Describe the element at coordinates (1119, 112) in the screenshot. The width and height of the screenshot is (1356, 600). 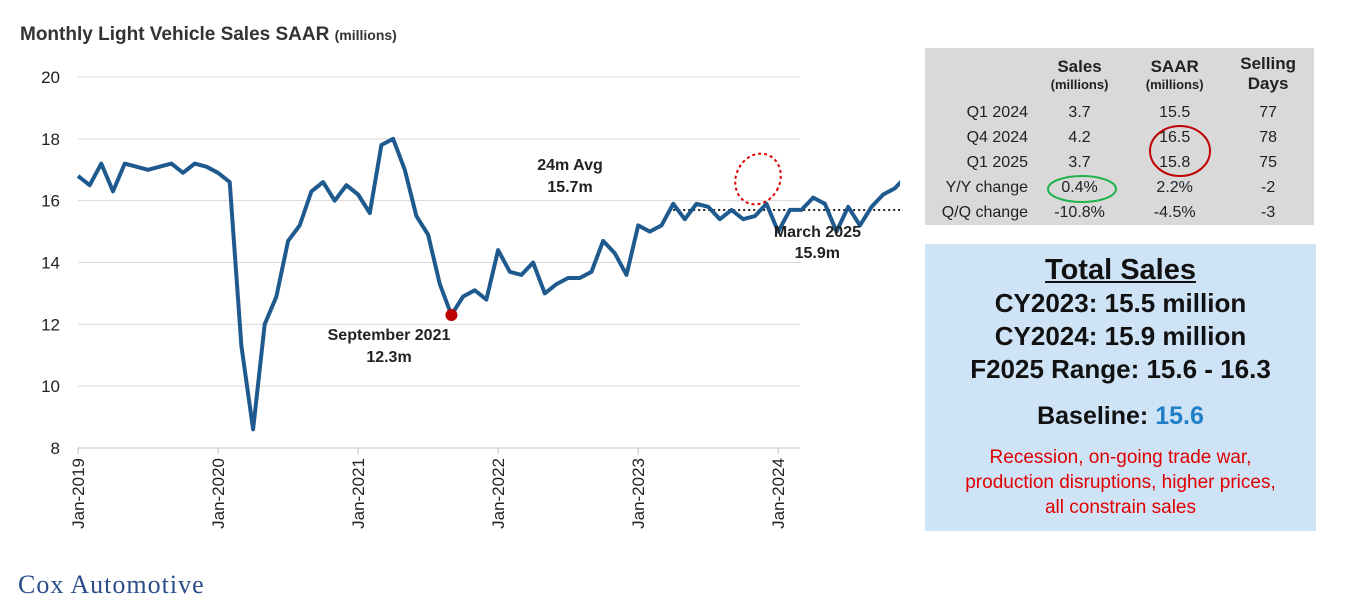
I see `table-row: Q1 2024 3.7 15.5 77` at that location.